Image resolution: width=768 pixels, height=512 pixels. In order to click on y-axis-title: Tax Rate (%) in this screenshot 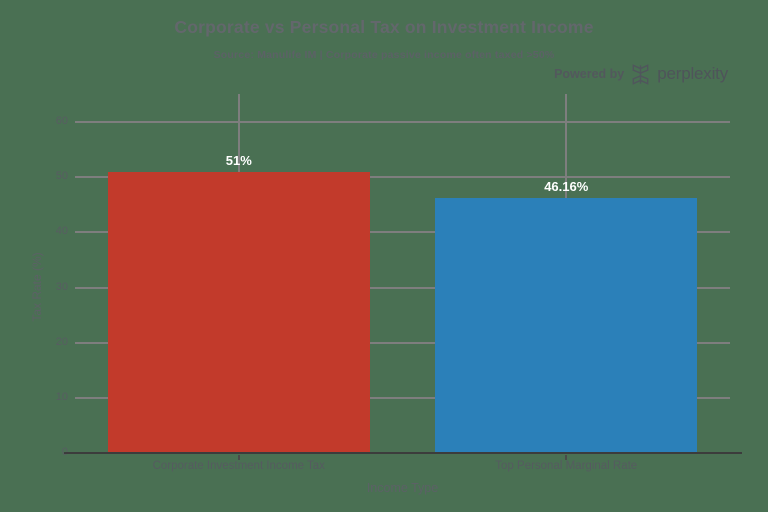, I will do `click(37, 287)`.